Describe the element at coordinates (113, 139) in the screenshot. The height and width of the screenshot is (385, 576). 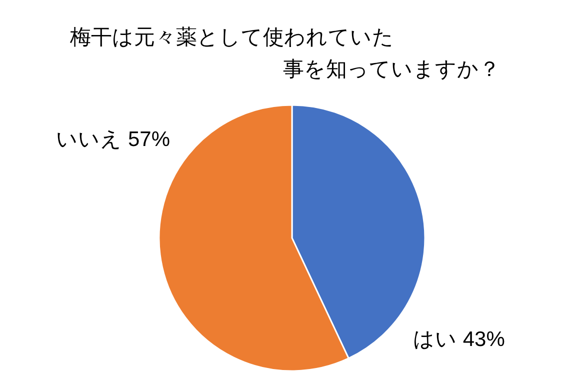
I see `slice-label: いいえ 57%` at that location.